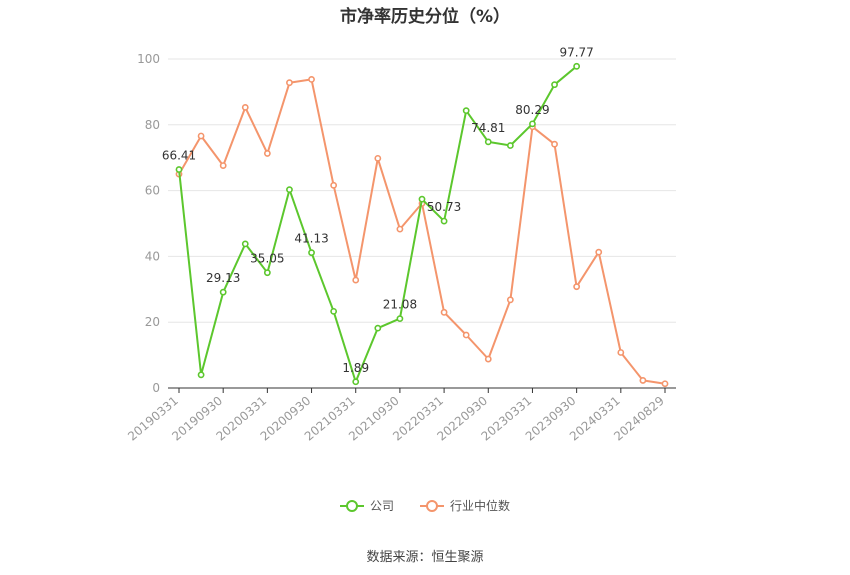 This screenshot has width=850, height=575. I want to click on data-label: 21.08, so click(400, 305).